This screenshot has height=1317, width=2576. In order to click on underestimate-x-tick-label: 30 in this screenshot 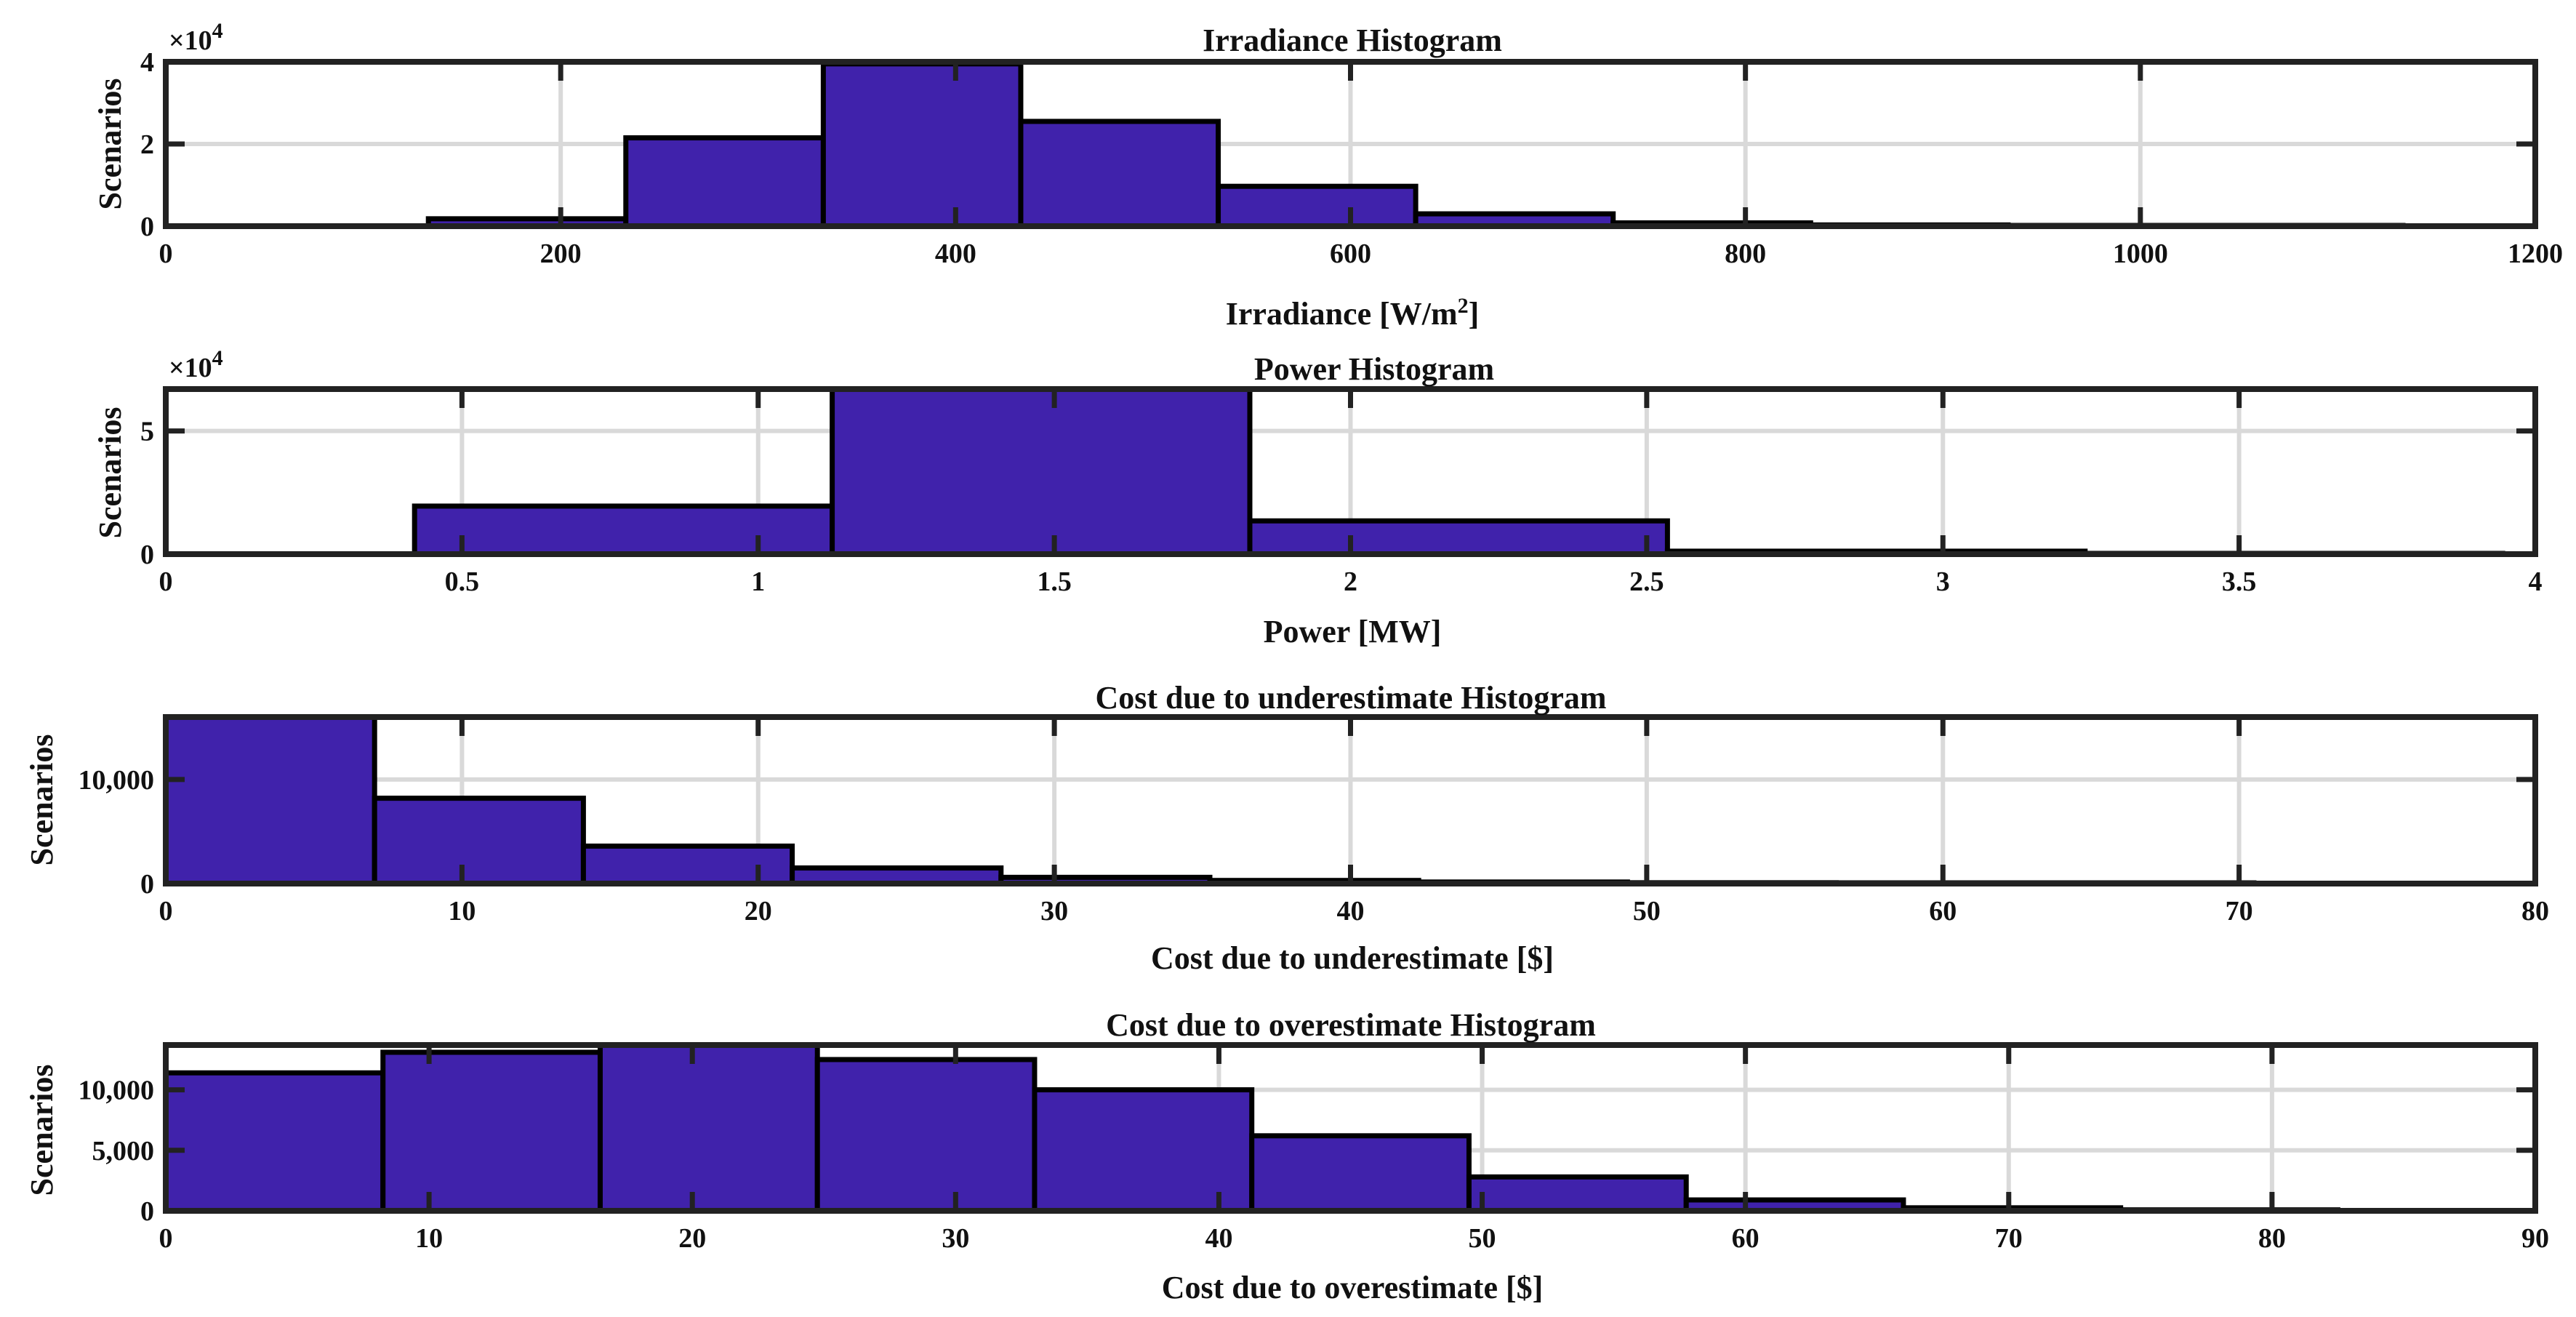, I will do `click(1054, 911)`.